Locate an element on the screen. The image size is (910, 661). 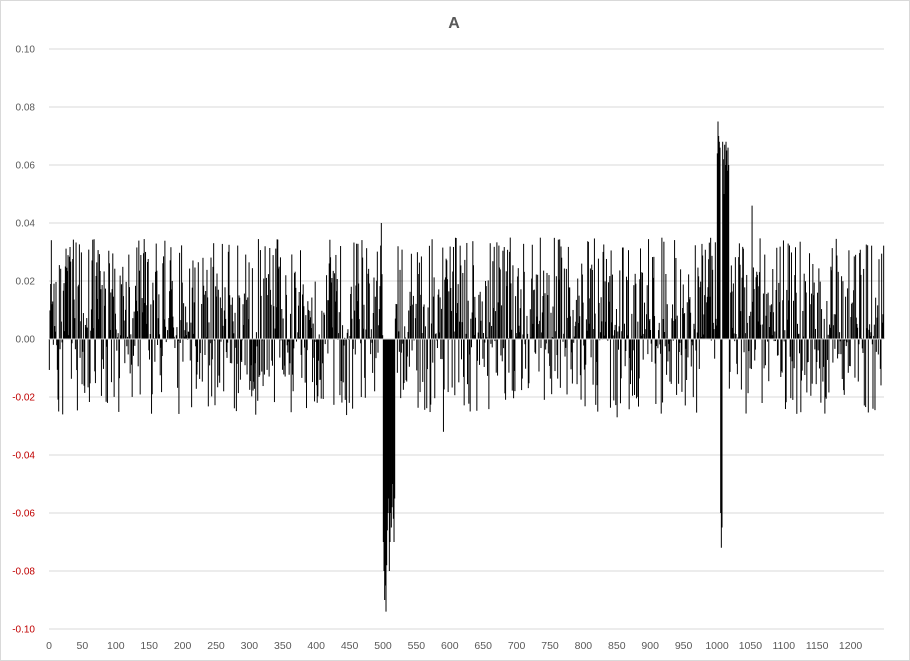
y-tick-label: 0.02 is located at coordinates (26, 282).